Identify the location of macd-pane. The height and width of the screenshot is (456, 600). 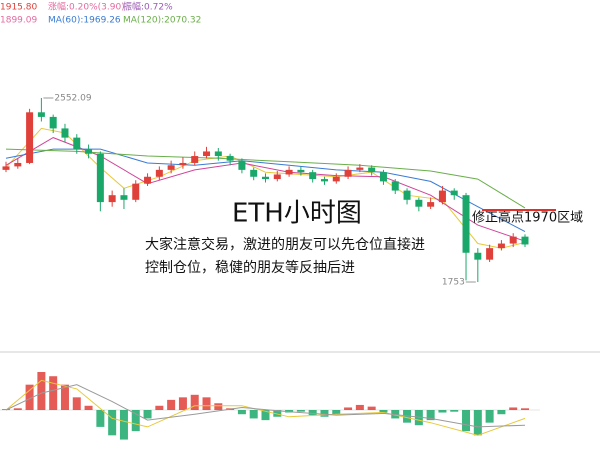
(265, 406).